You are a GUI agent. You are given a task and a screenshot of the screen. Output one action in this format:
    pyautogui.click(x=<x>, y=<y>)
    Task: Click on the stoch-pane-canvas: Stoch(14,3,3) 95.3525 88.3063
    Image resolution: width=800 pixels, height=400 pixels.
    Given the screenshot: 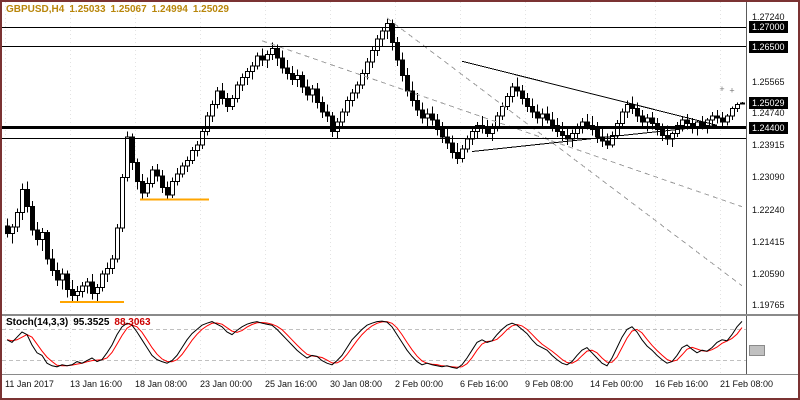 What is the action you would take?
    pyautogui.click(x=374, y=345)
    